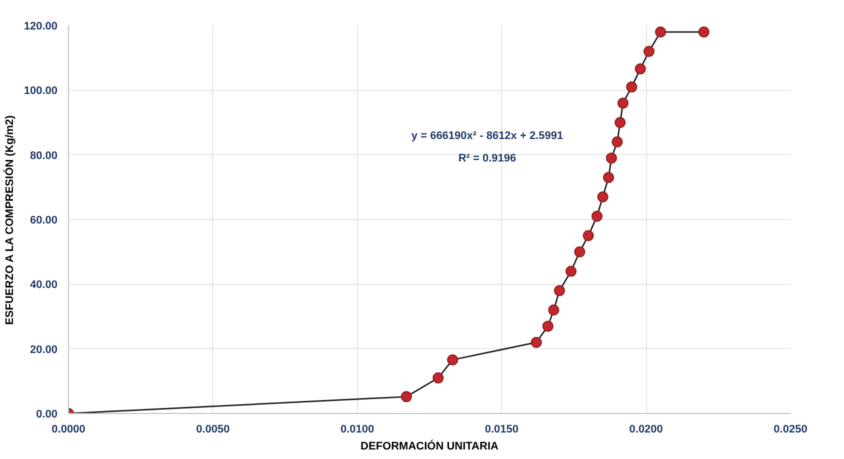 The width and height of the screenshot is (844, 459). I want to click on x-tick-label: 0.0050, so click(213, 430).